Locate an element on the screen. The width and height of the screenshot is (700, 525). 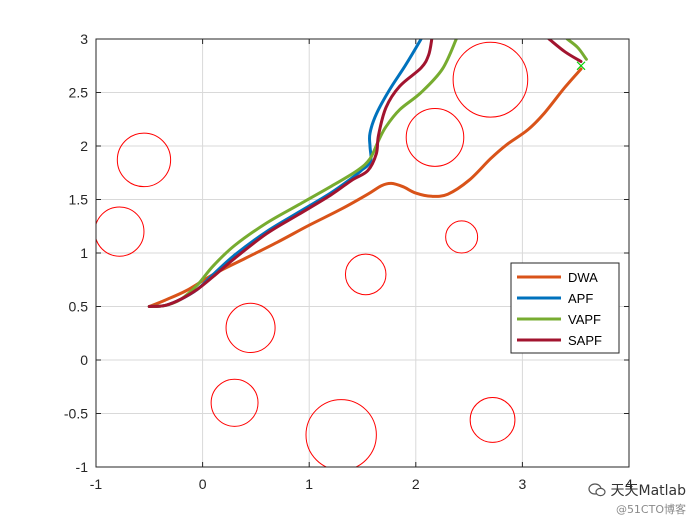
y-tick-label-6: 2 is located at coordinates (84, 146).